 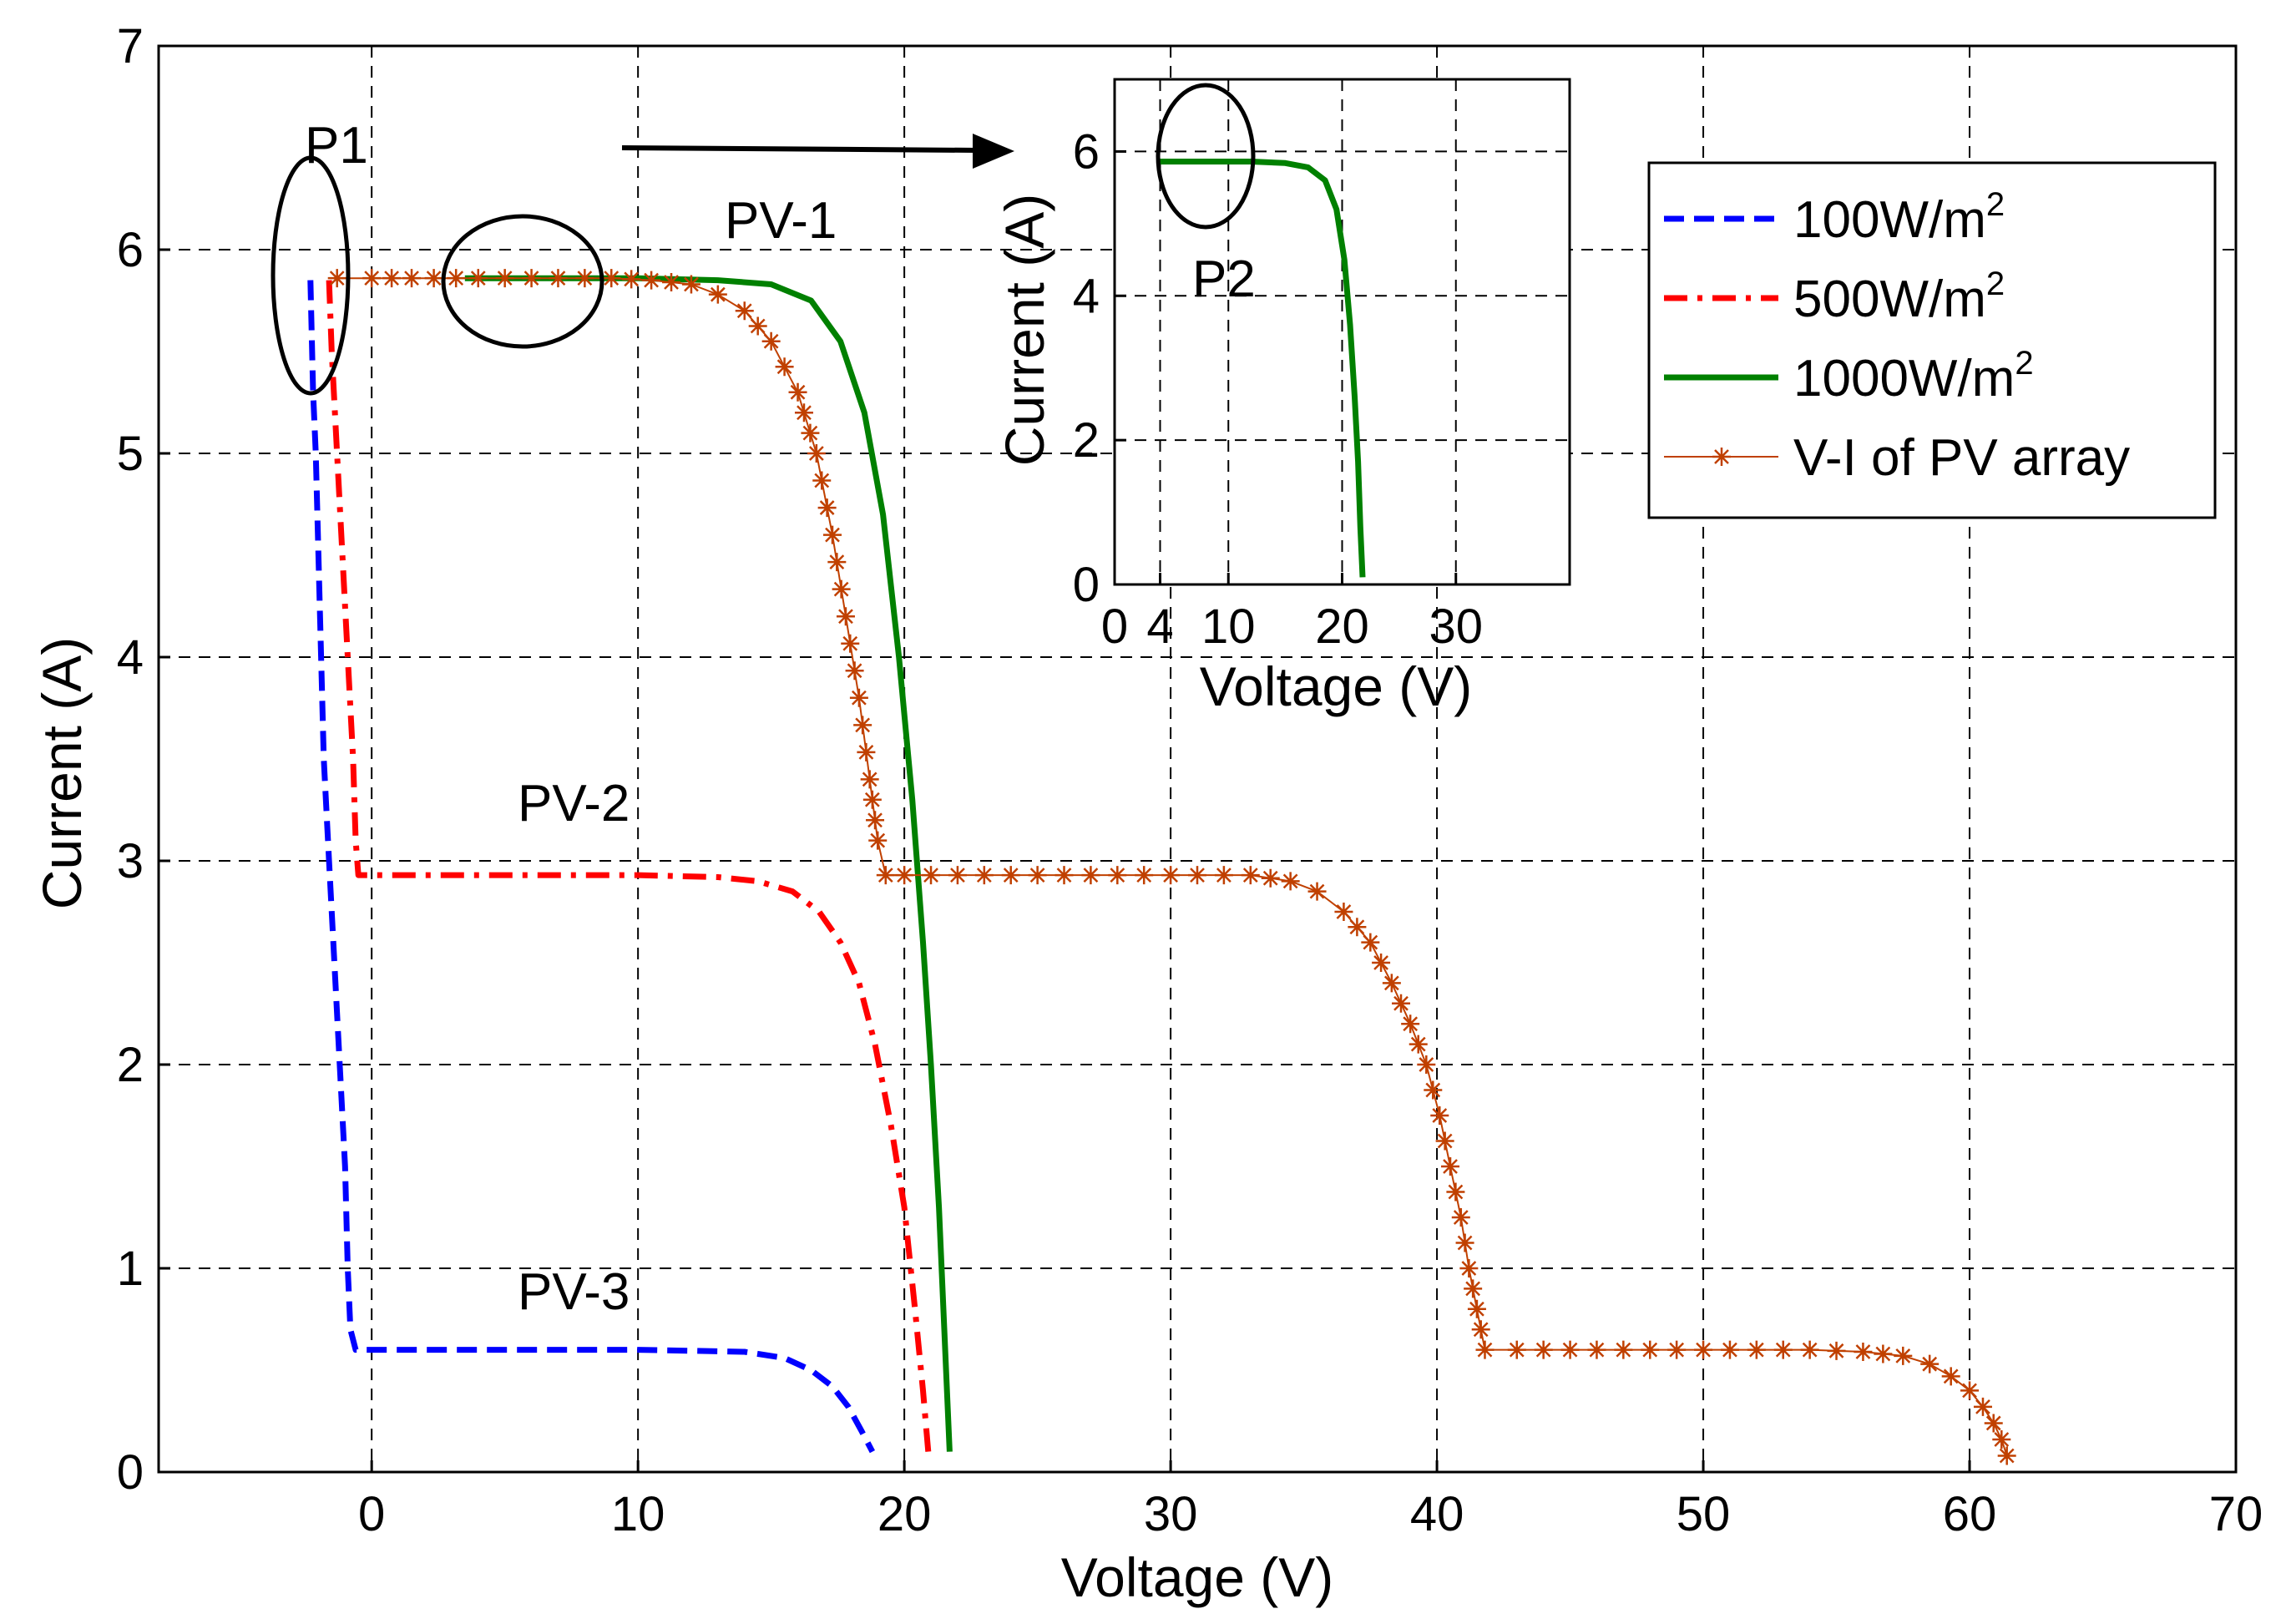 What do you see at coordinates (1342, 627) in the screenshot?
I see `inset-x-tick-label: 20` at bounding box center [1342, 627].